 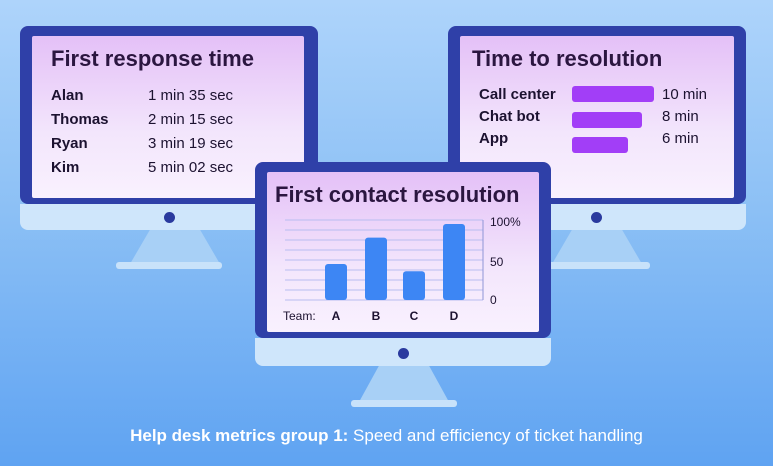 I want to click on response-time-value: 5 min 02 sec, so click(x=191, y=167).